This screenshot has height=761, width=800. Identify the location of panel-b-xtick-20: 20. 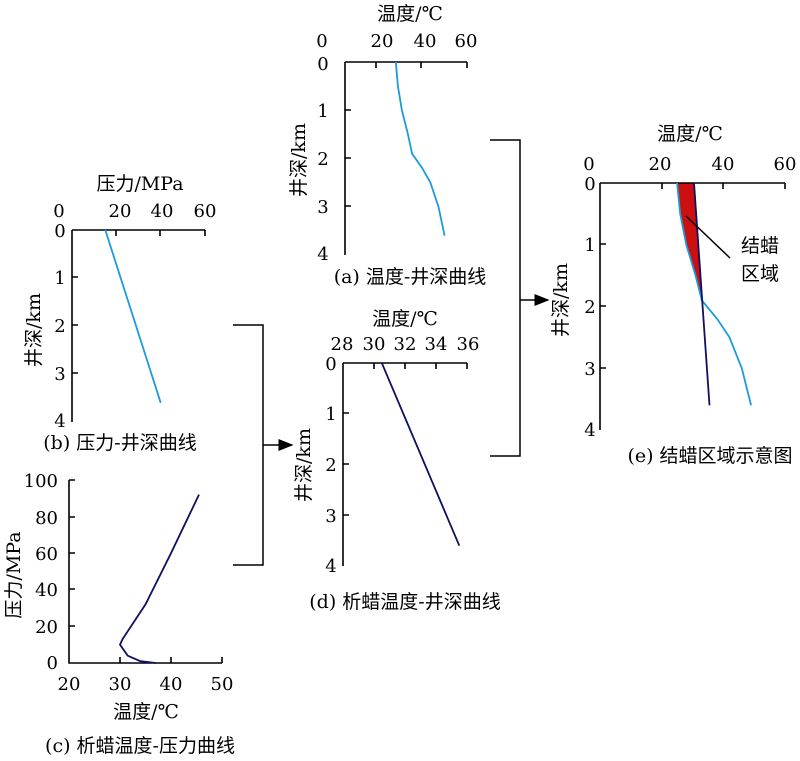
(120, 211).